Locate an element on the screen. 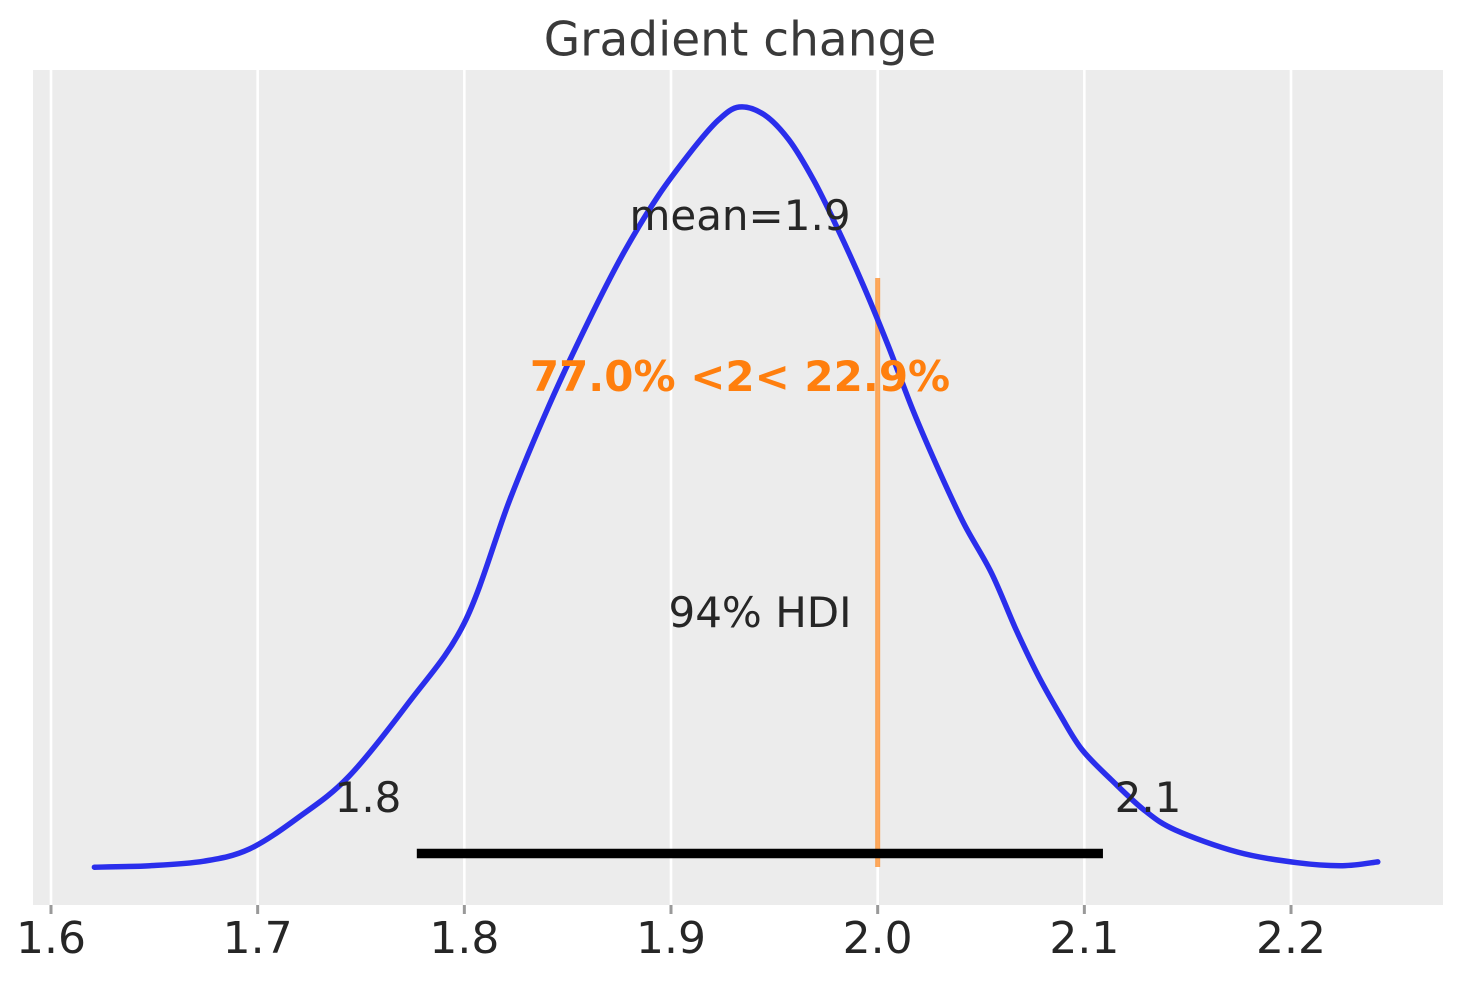  x-tick-label: 1.8 is located at coordinates (464, 938).